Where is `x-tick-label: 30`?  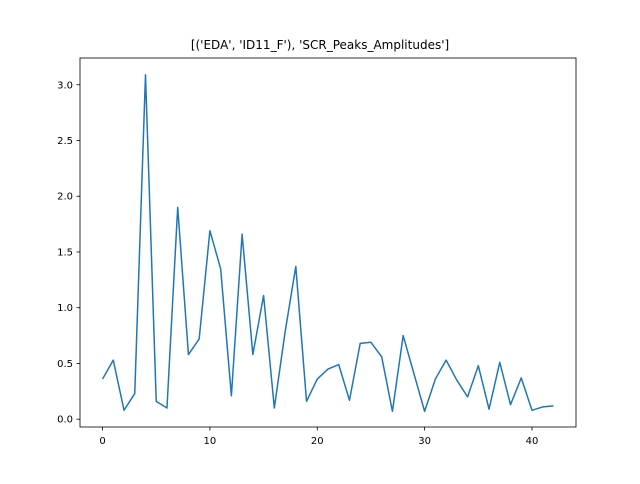
x-tick-label: 30 is located at coordinates (424, 441).